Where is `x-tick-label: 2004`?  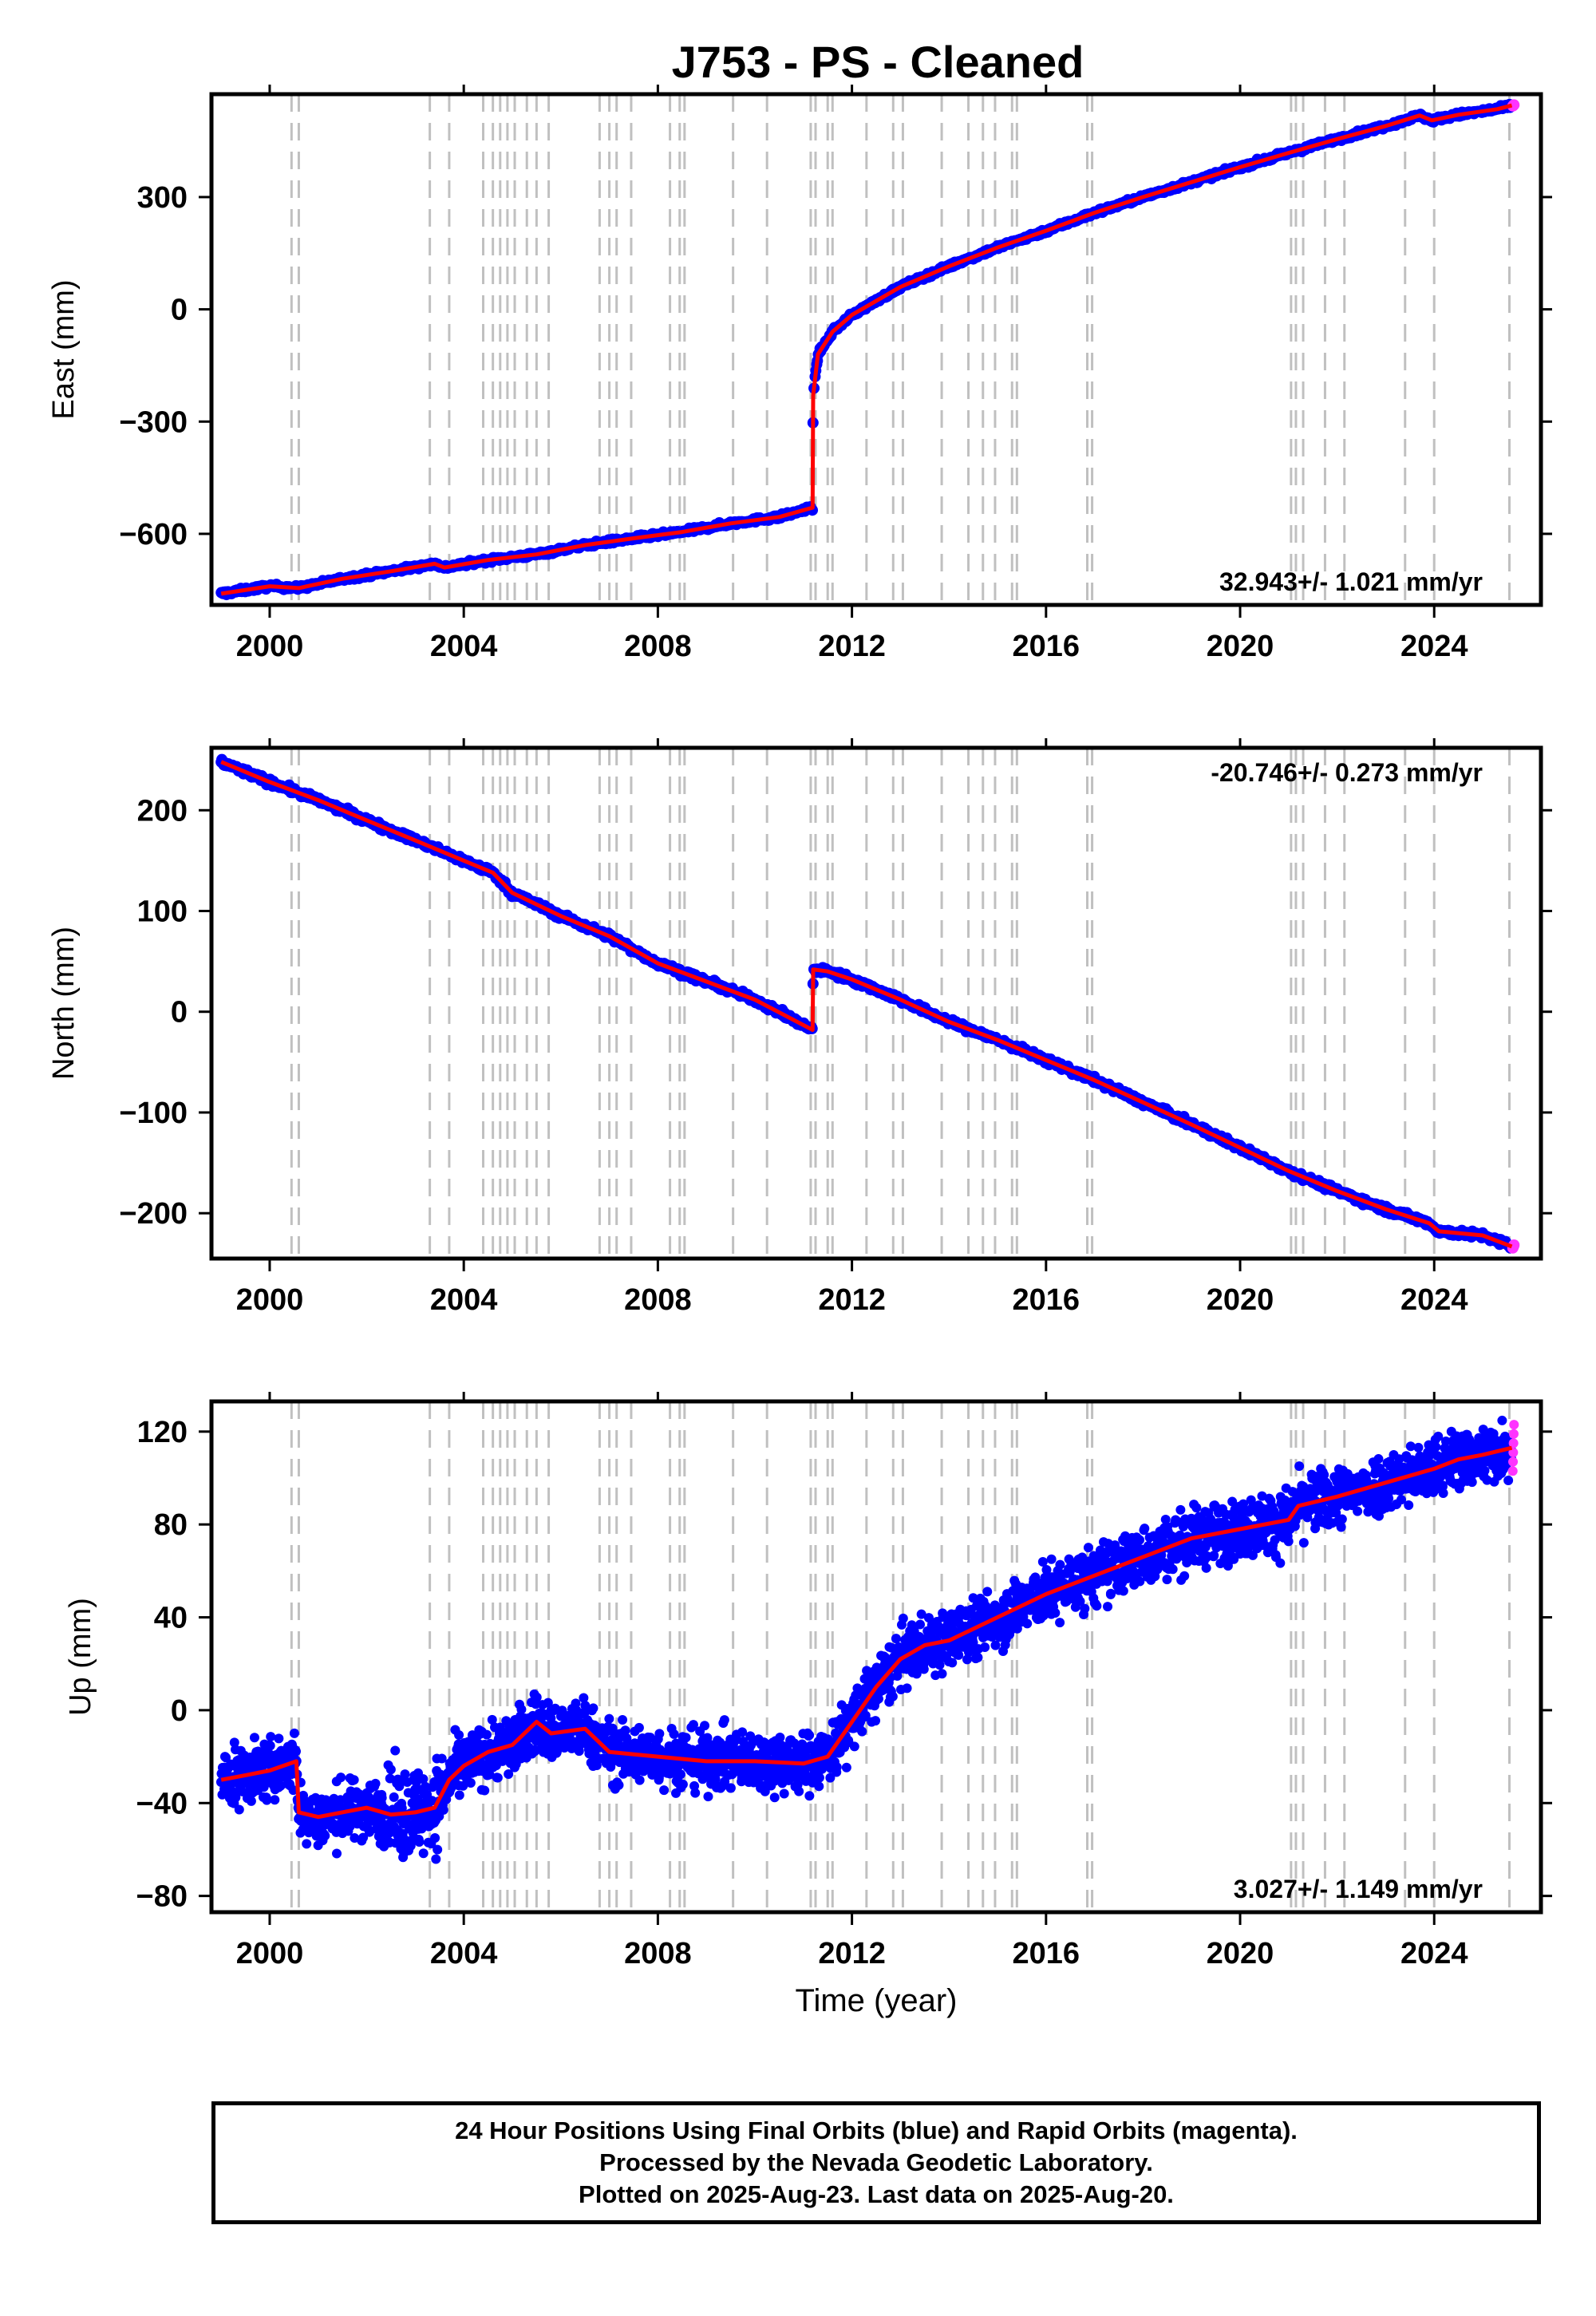
x-tick-label: 2004 is located at coordinates (464, 1300).